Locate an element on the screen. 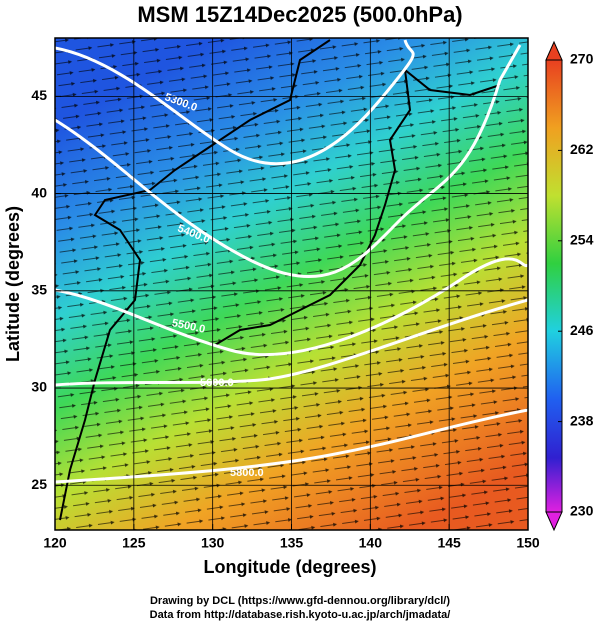  x-tick-label: 150 is located at coordinates (528, 543).